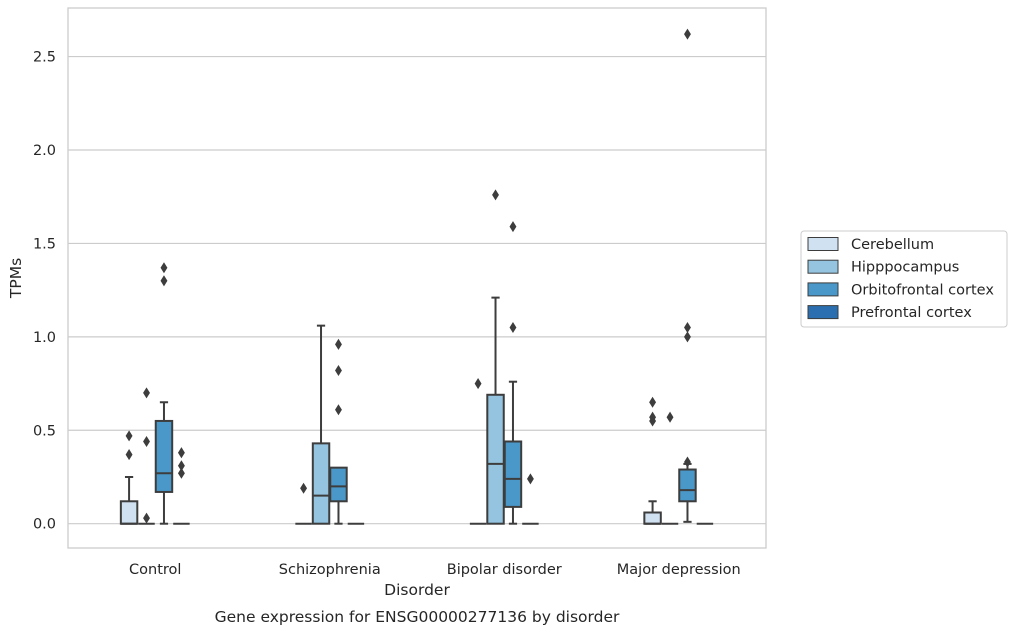  What do you see at coordinates (155, 570) in the screenshot?
I see `x-tick-label: Control` at bounding box center [155, 570].